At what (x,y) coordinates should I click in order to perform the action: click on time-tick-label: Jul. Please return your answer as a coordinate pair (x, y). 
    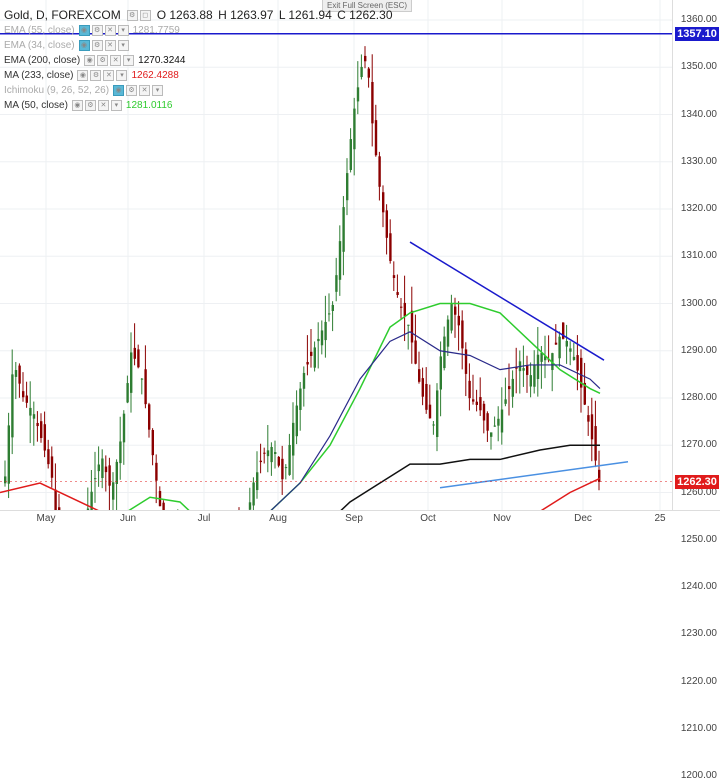
    Looking at the image, I should click on (204, 518).